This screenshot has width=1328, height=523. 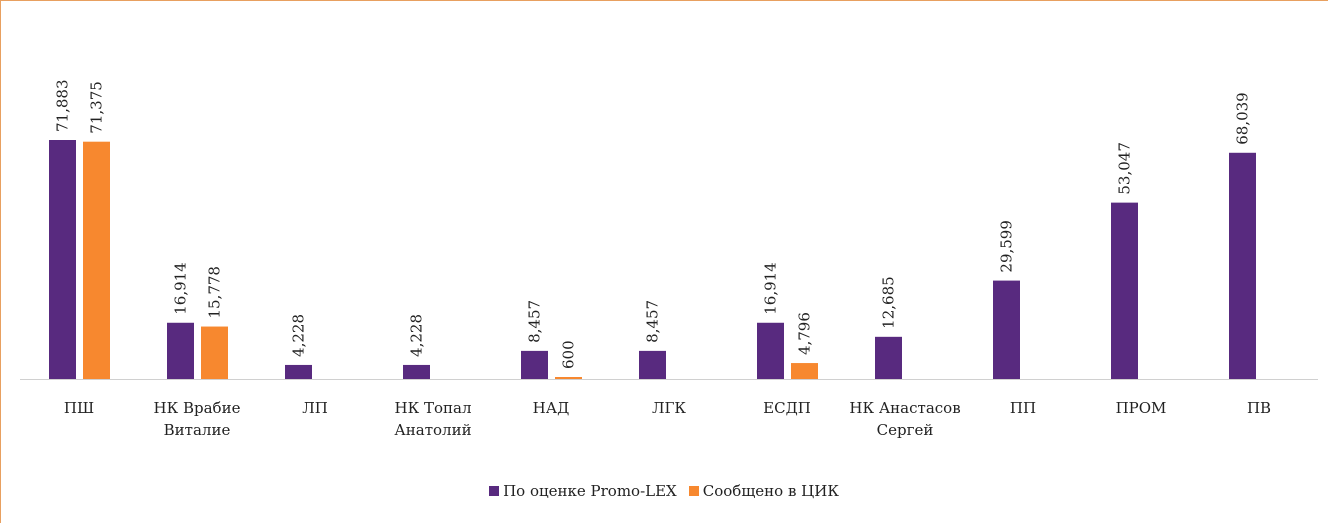 What do you see at coordinates (79, 408) in the screenshot?
I see `x-tick-label: ПШ` at bounding box center [79, 408].